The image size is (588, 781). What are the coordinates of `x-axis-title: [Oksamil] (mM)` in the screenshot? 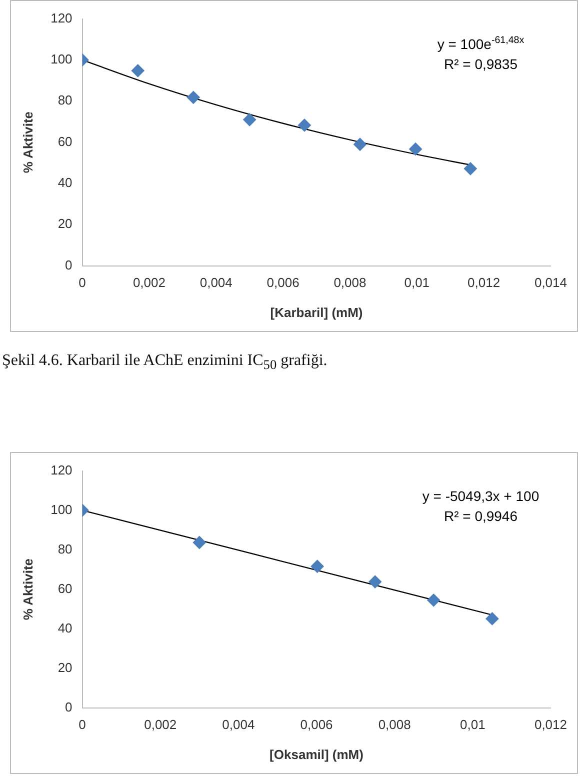 It's located at (317, 754).